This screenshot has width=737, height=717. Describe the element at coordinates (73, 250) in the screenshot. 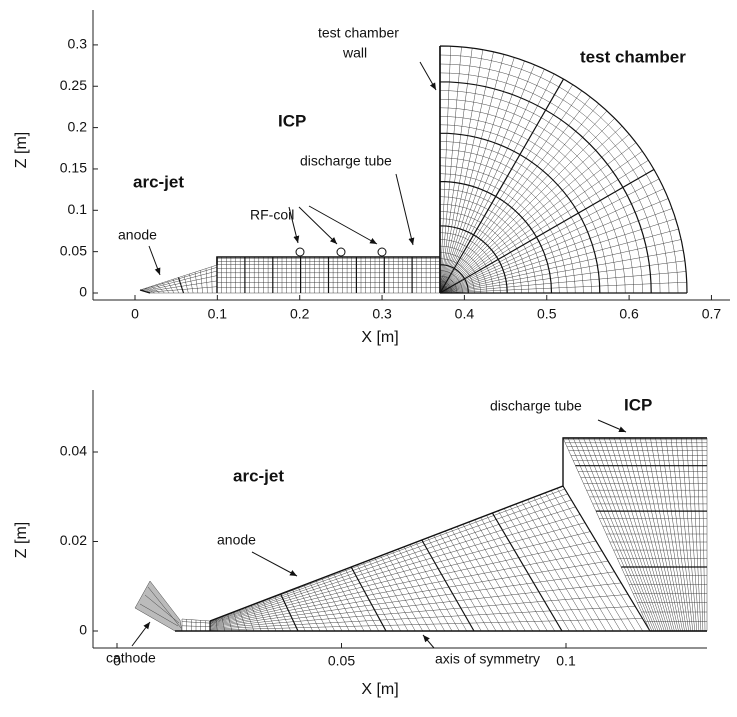

I see `y-tick-label: 0.05` at that location.